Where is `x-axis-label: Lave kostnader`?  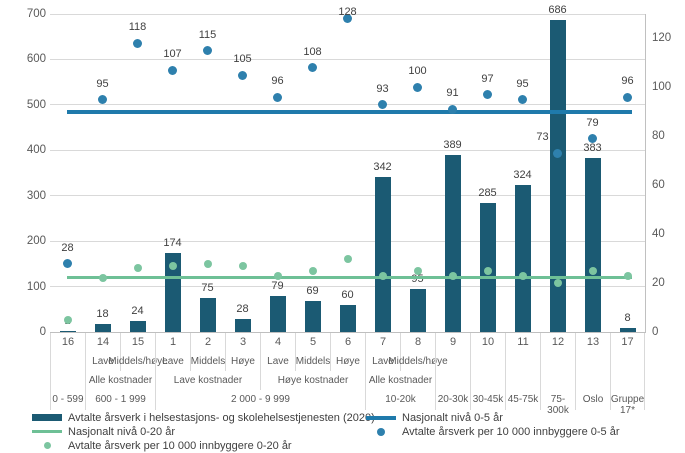
x-axis-label: Lave kostnader is located at coordinates (208, 380).